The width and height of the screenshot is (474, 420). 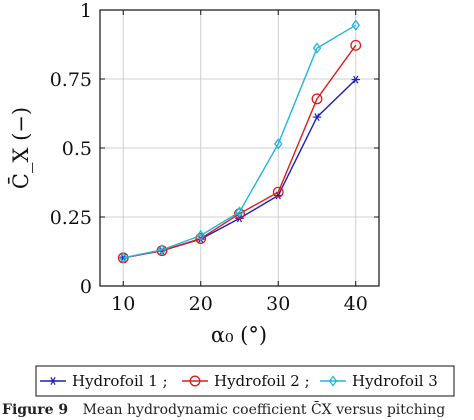 I want to click on x-tick-label: 20, so click(x=201, y=304).